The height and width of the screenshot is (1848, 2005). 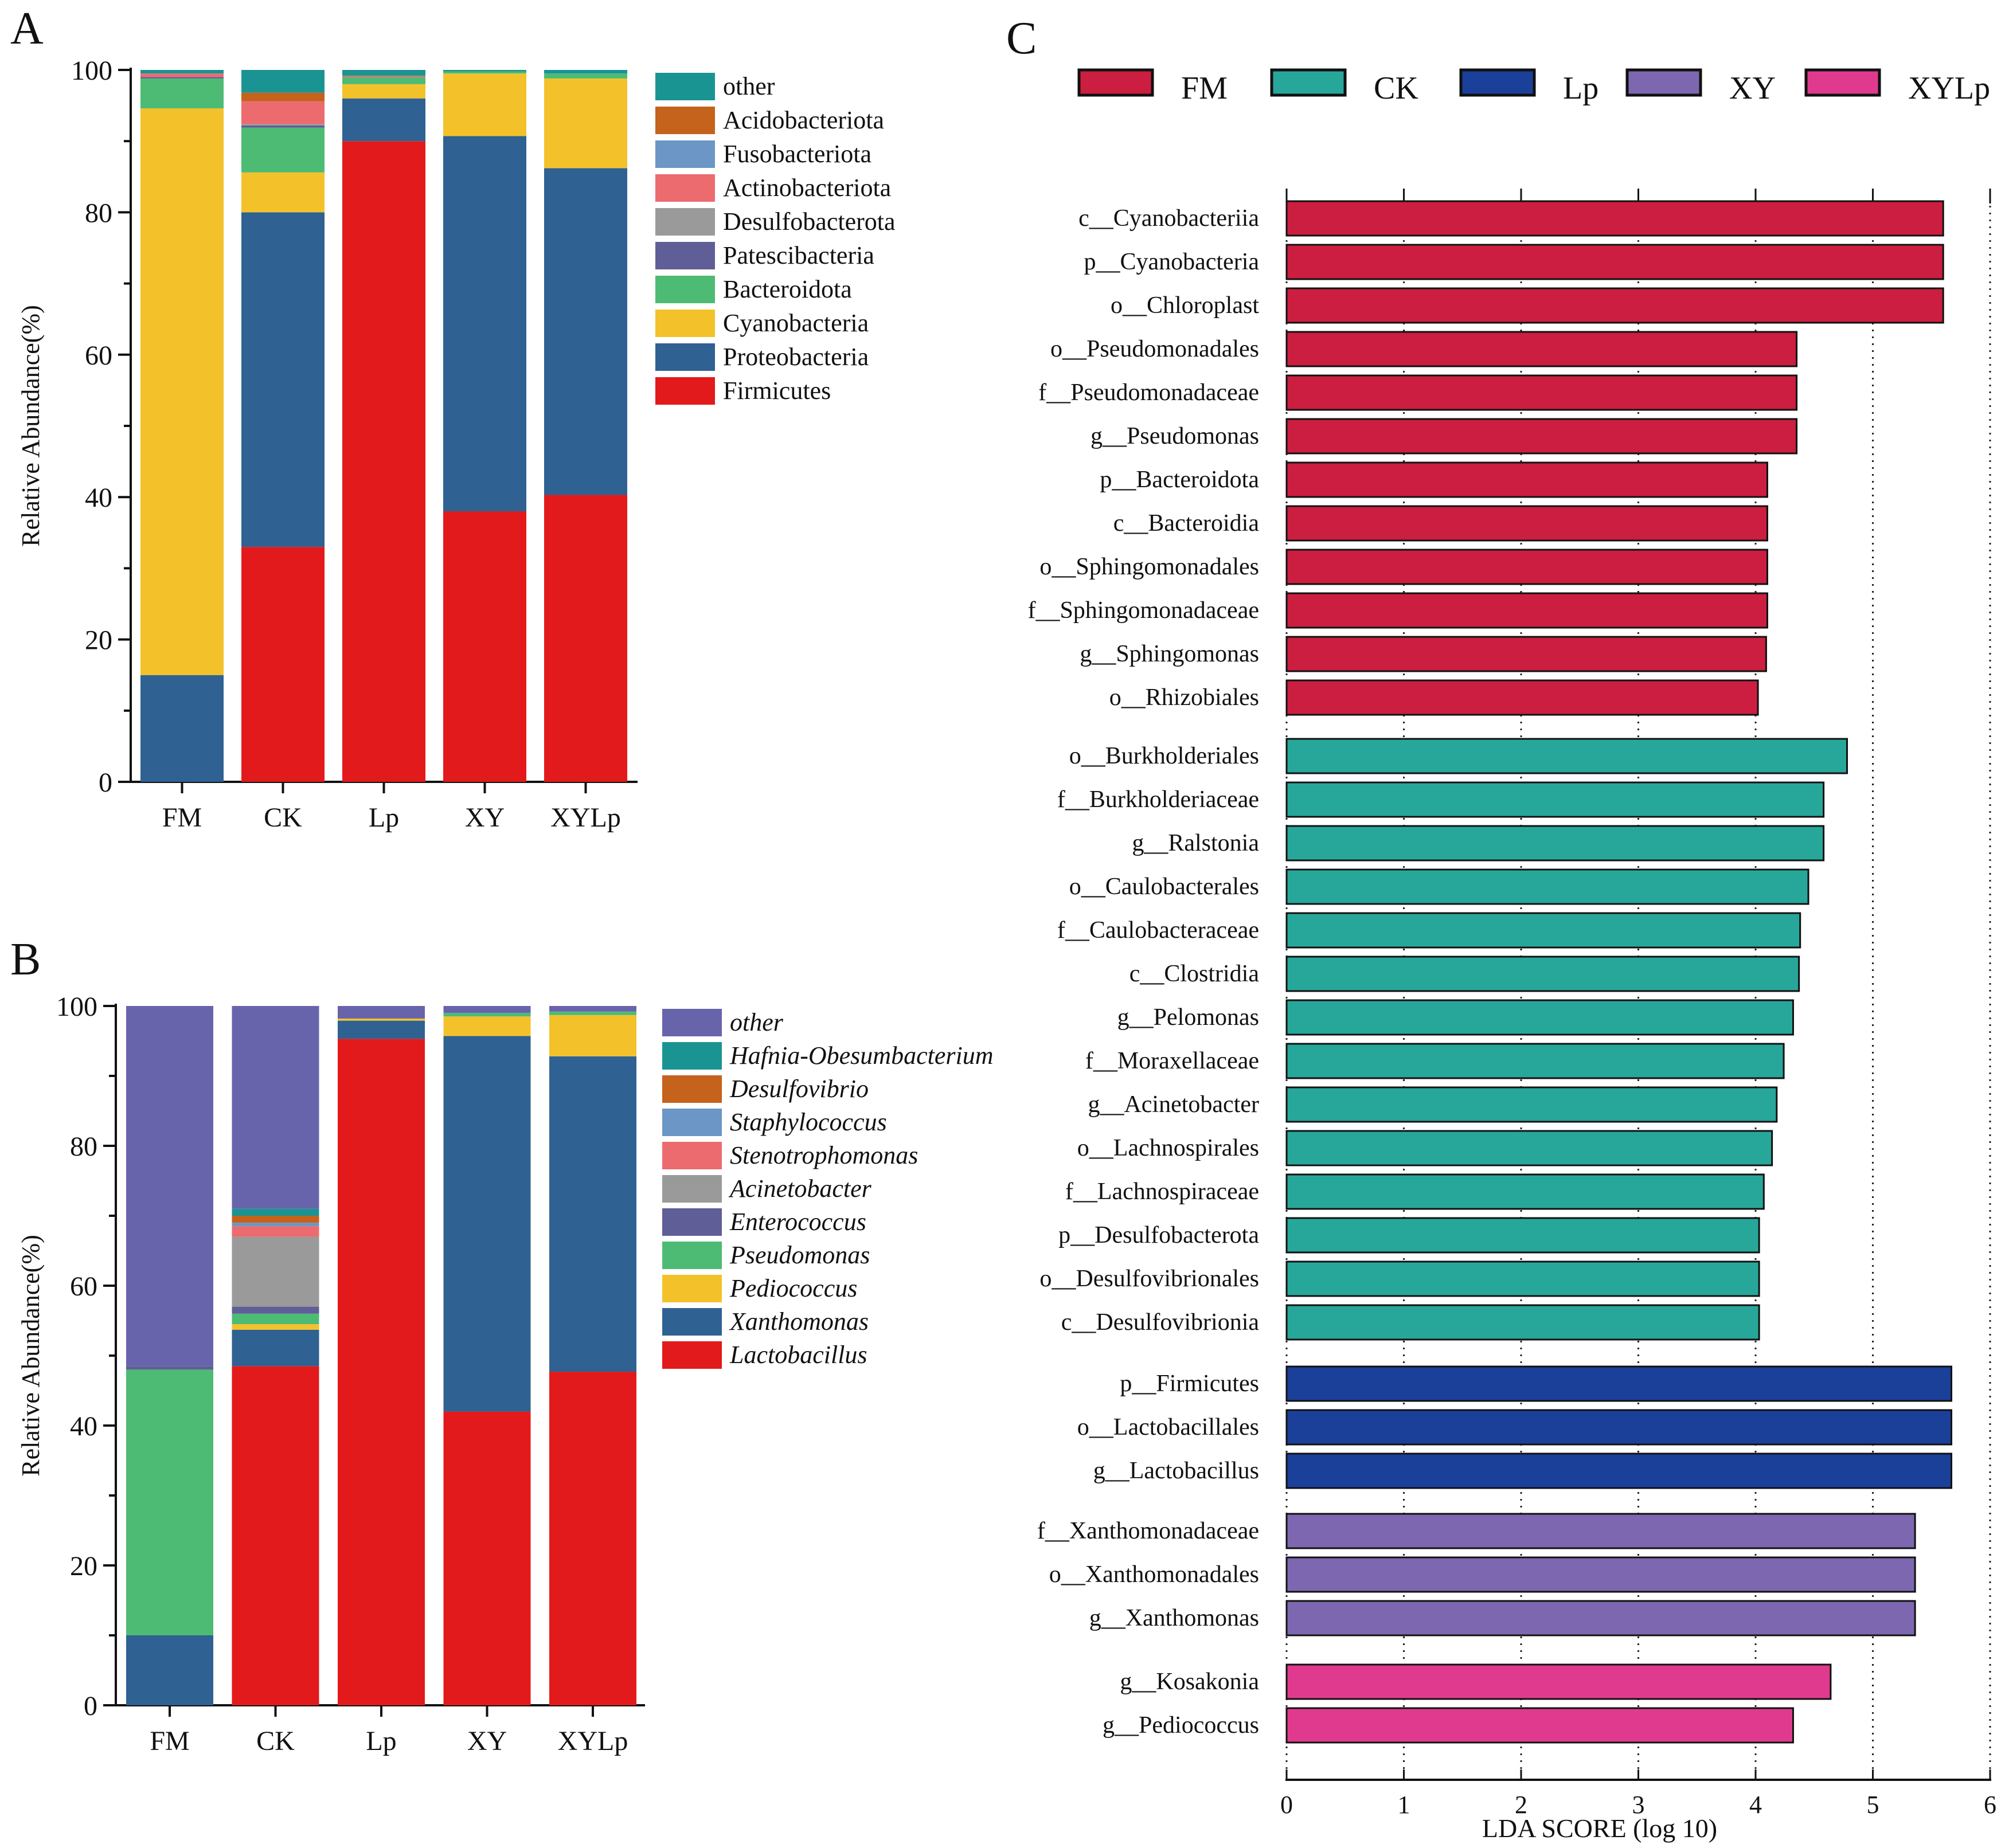 I want to click on bar-segment-bacteroidota, so click(x=383, y=80).